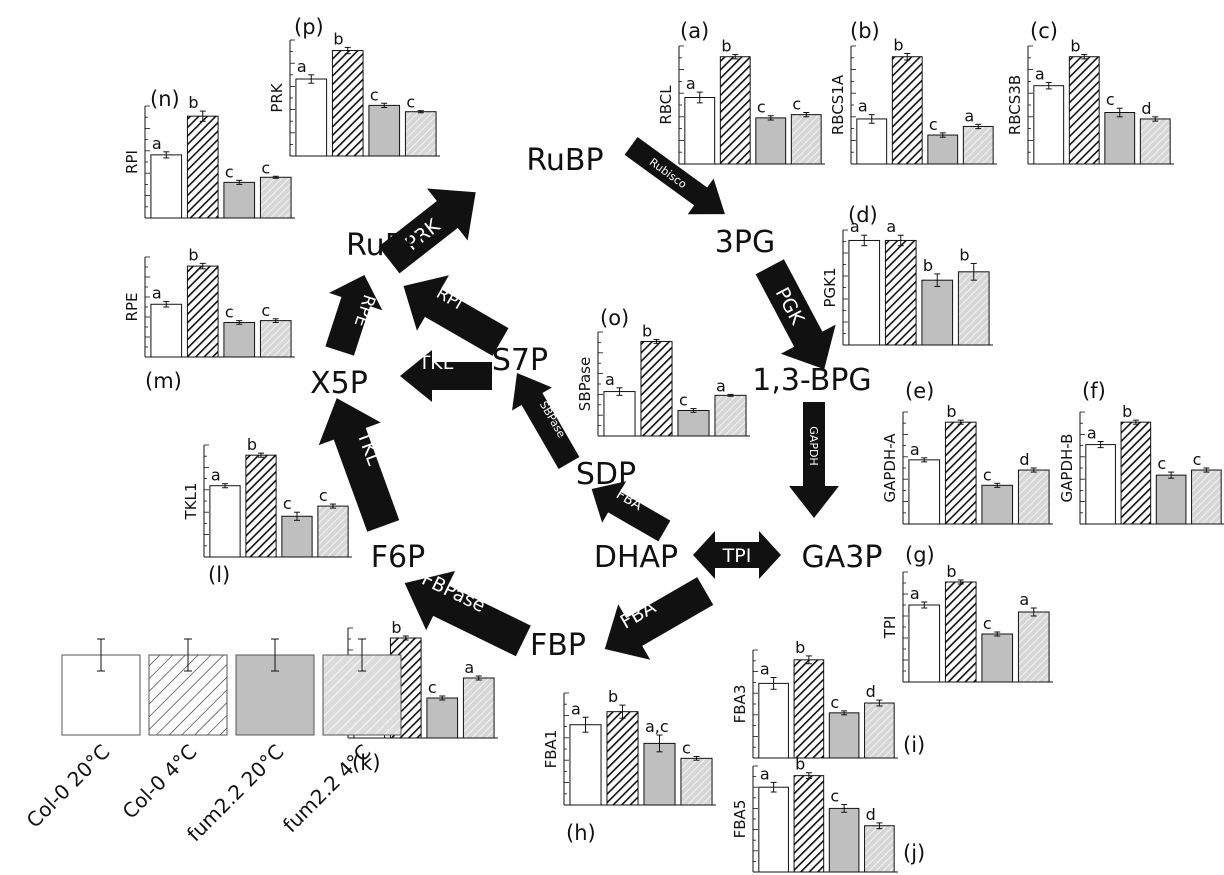 The image size is (1224, 875). I want to click on y-label-rbcs3b: RBCS3B, so click(1015, 105).